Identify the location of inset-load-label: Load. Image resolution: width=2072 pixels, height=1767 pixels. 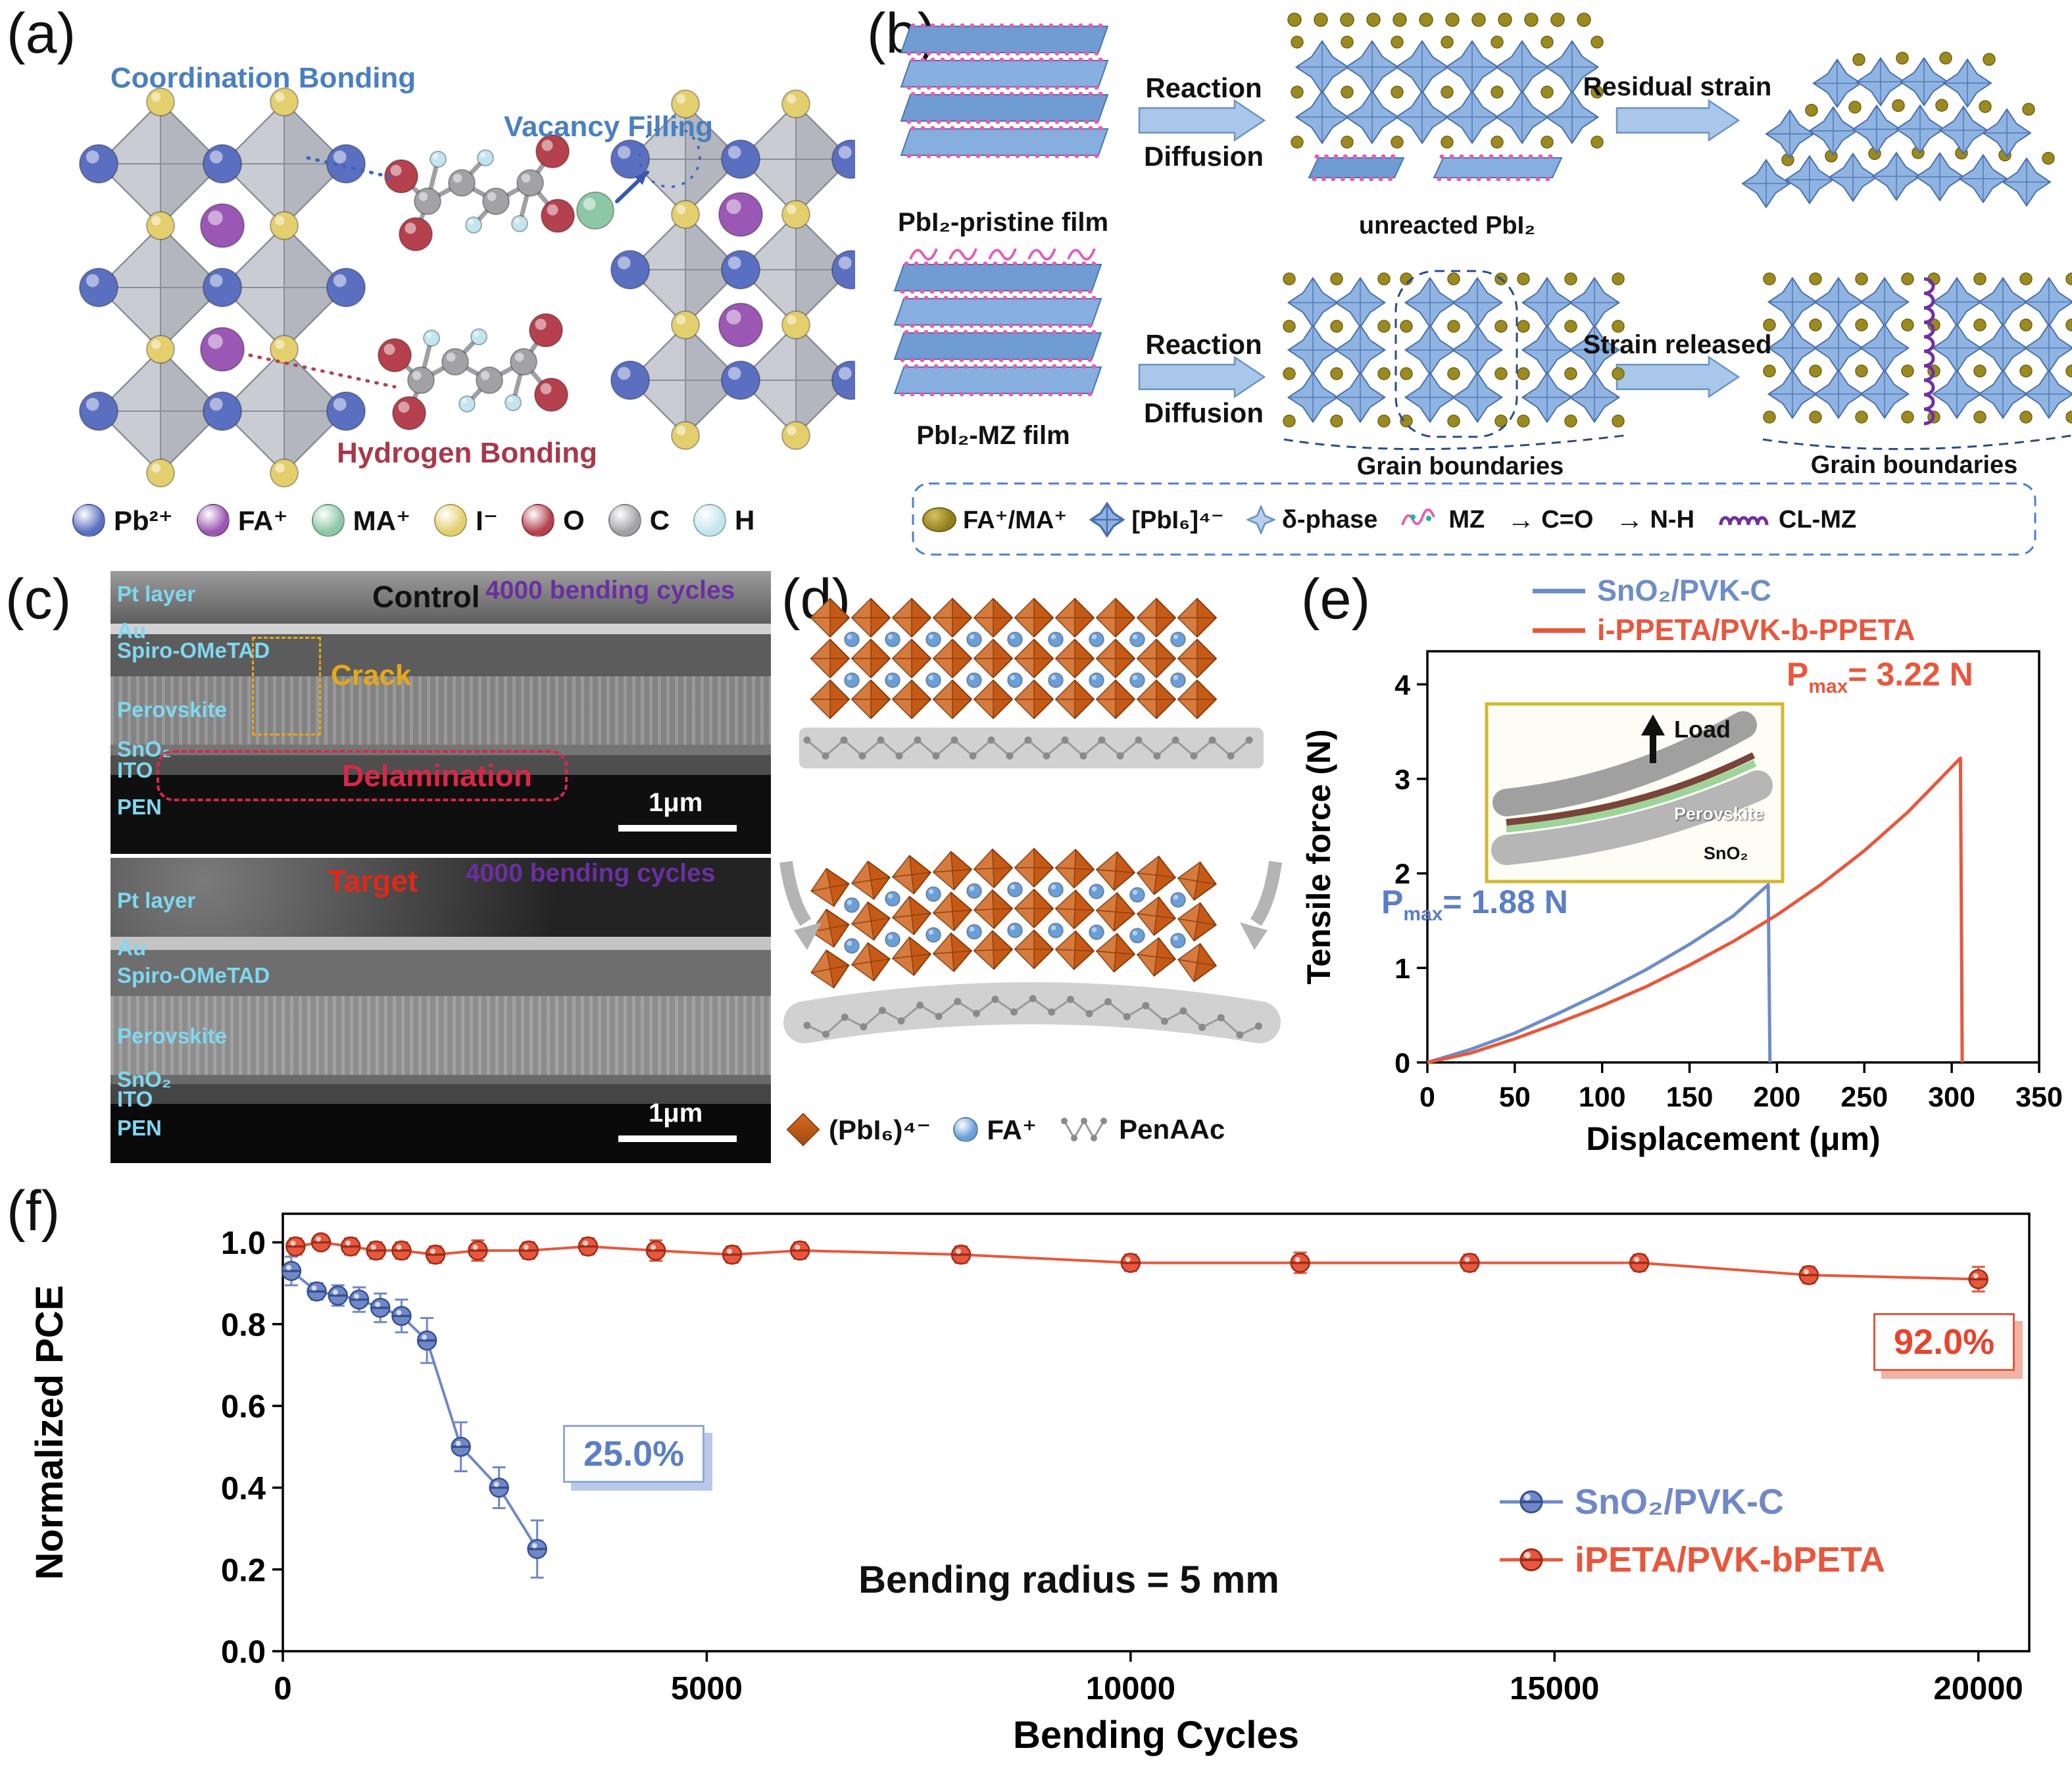
(1702, 729).